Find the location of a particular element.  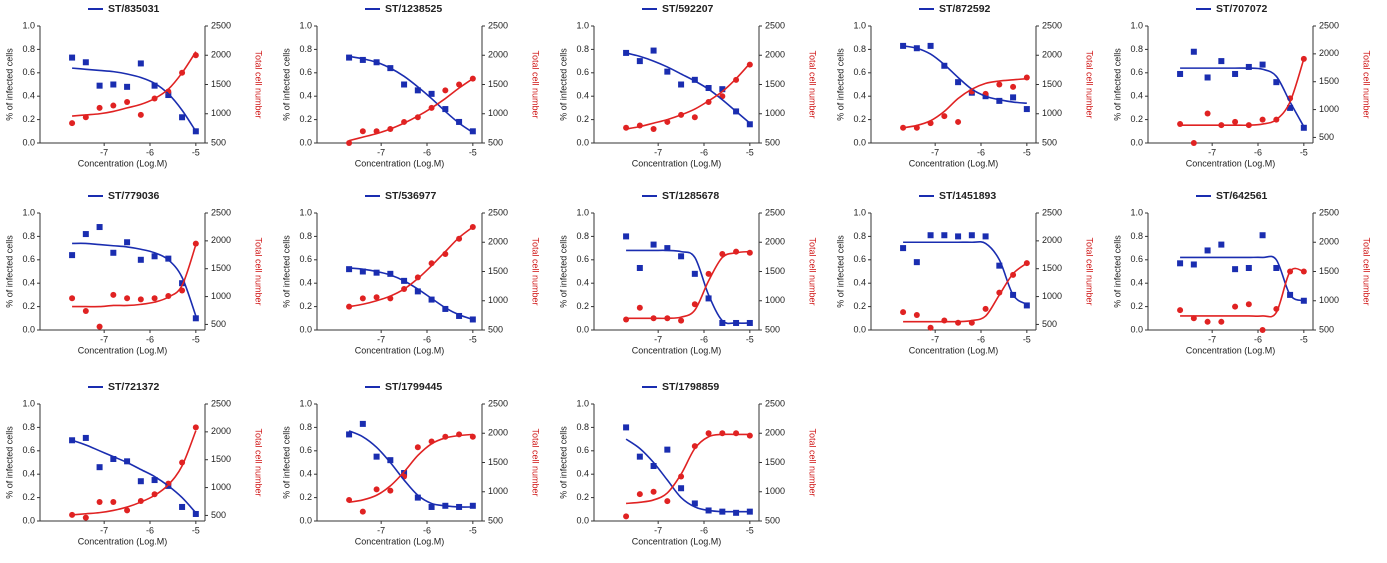

y2-tick-label: 500 is located at coordinates (495, 520).